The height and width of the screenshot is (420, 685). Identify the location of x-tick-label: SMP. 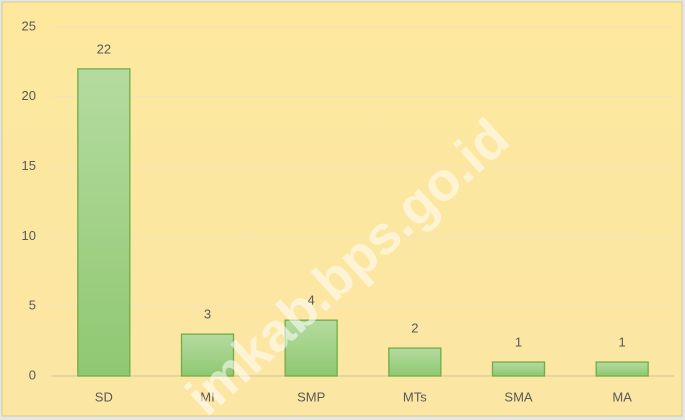
(311, 396).